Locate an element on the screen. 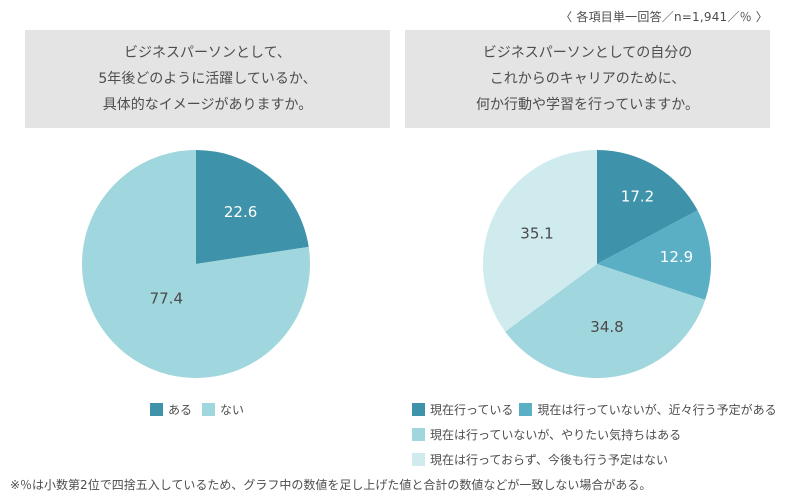 This screenshot has height=504, width=790. pie-value-label: 17.2 is located at coordinates (637, 197).